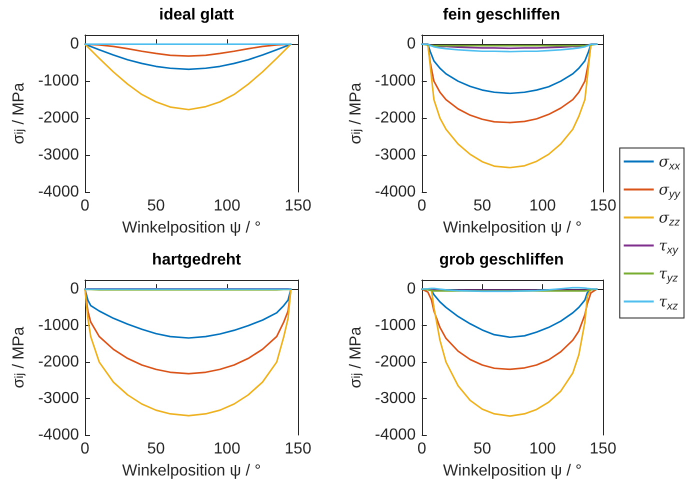 The height and width of the screenshot is (489, 685). What do you see at coordinates (197, 260) in the screenshot?
I see `chart-title: hartgedreht` at bounding box center [197, 260].